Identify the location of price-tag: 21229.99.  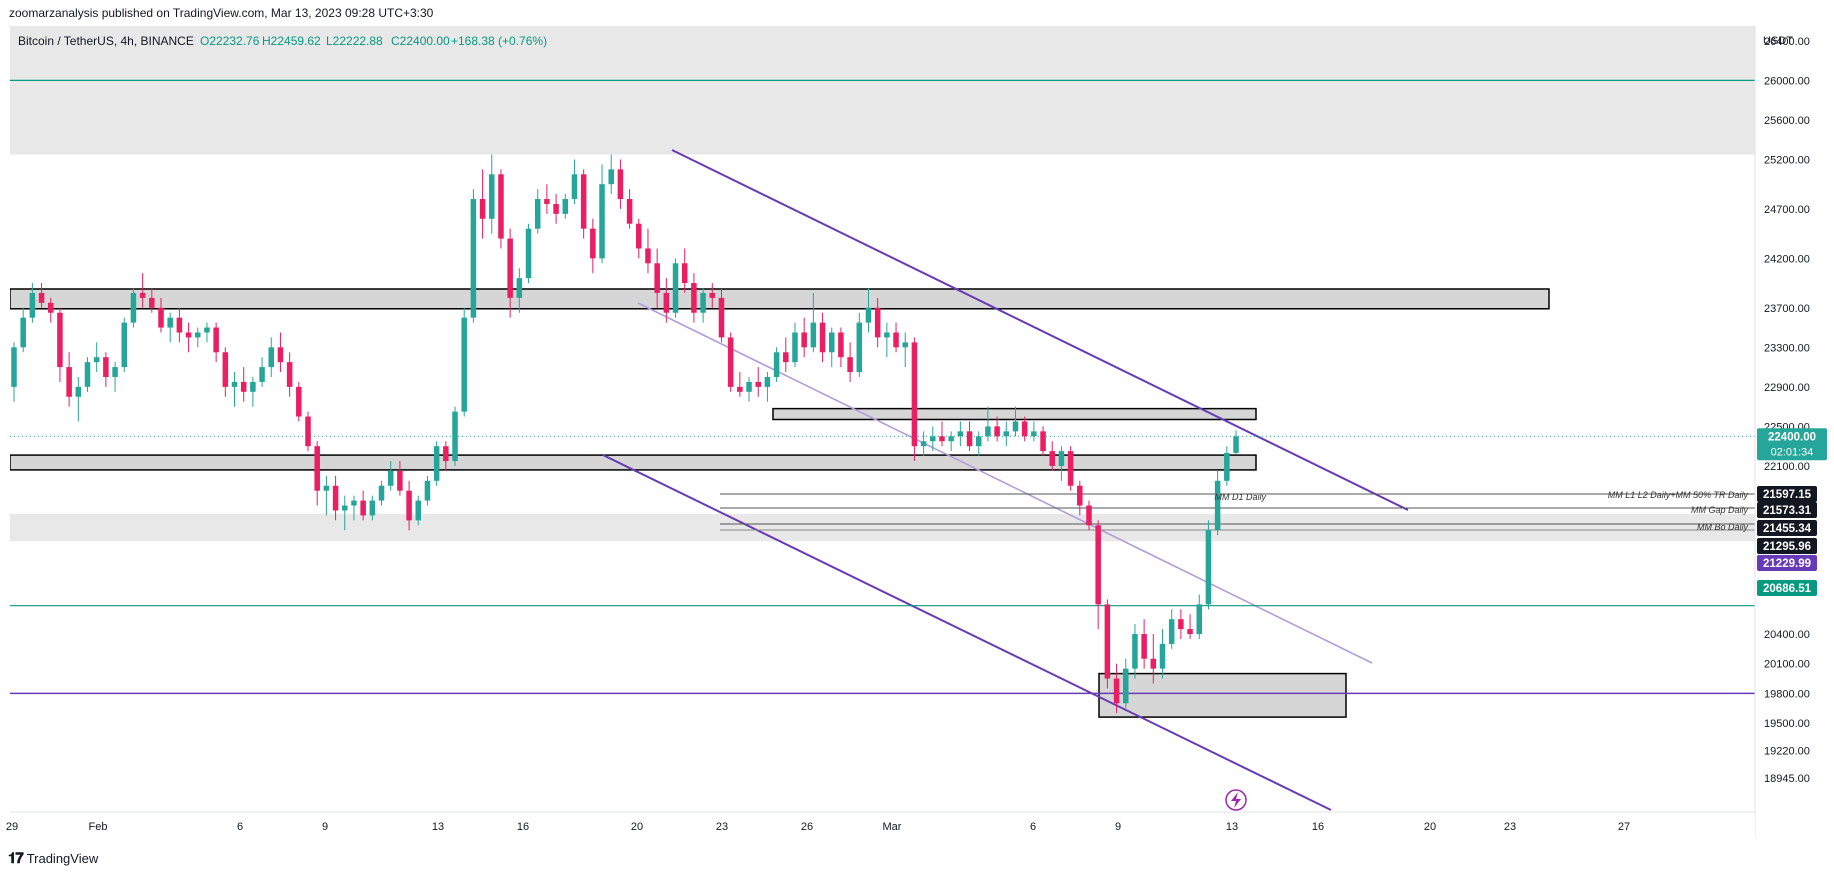
(1787, 563).